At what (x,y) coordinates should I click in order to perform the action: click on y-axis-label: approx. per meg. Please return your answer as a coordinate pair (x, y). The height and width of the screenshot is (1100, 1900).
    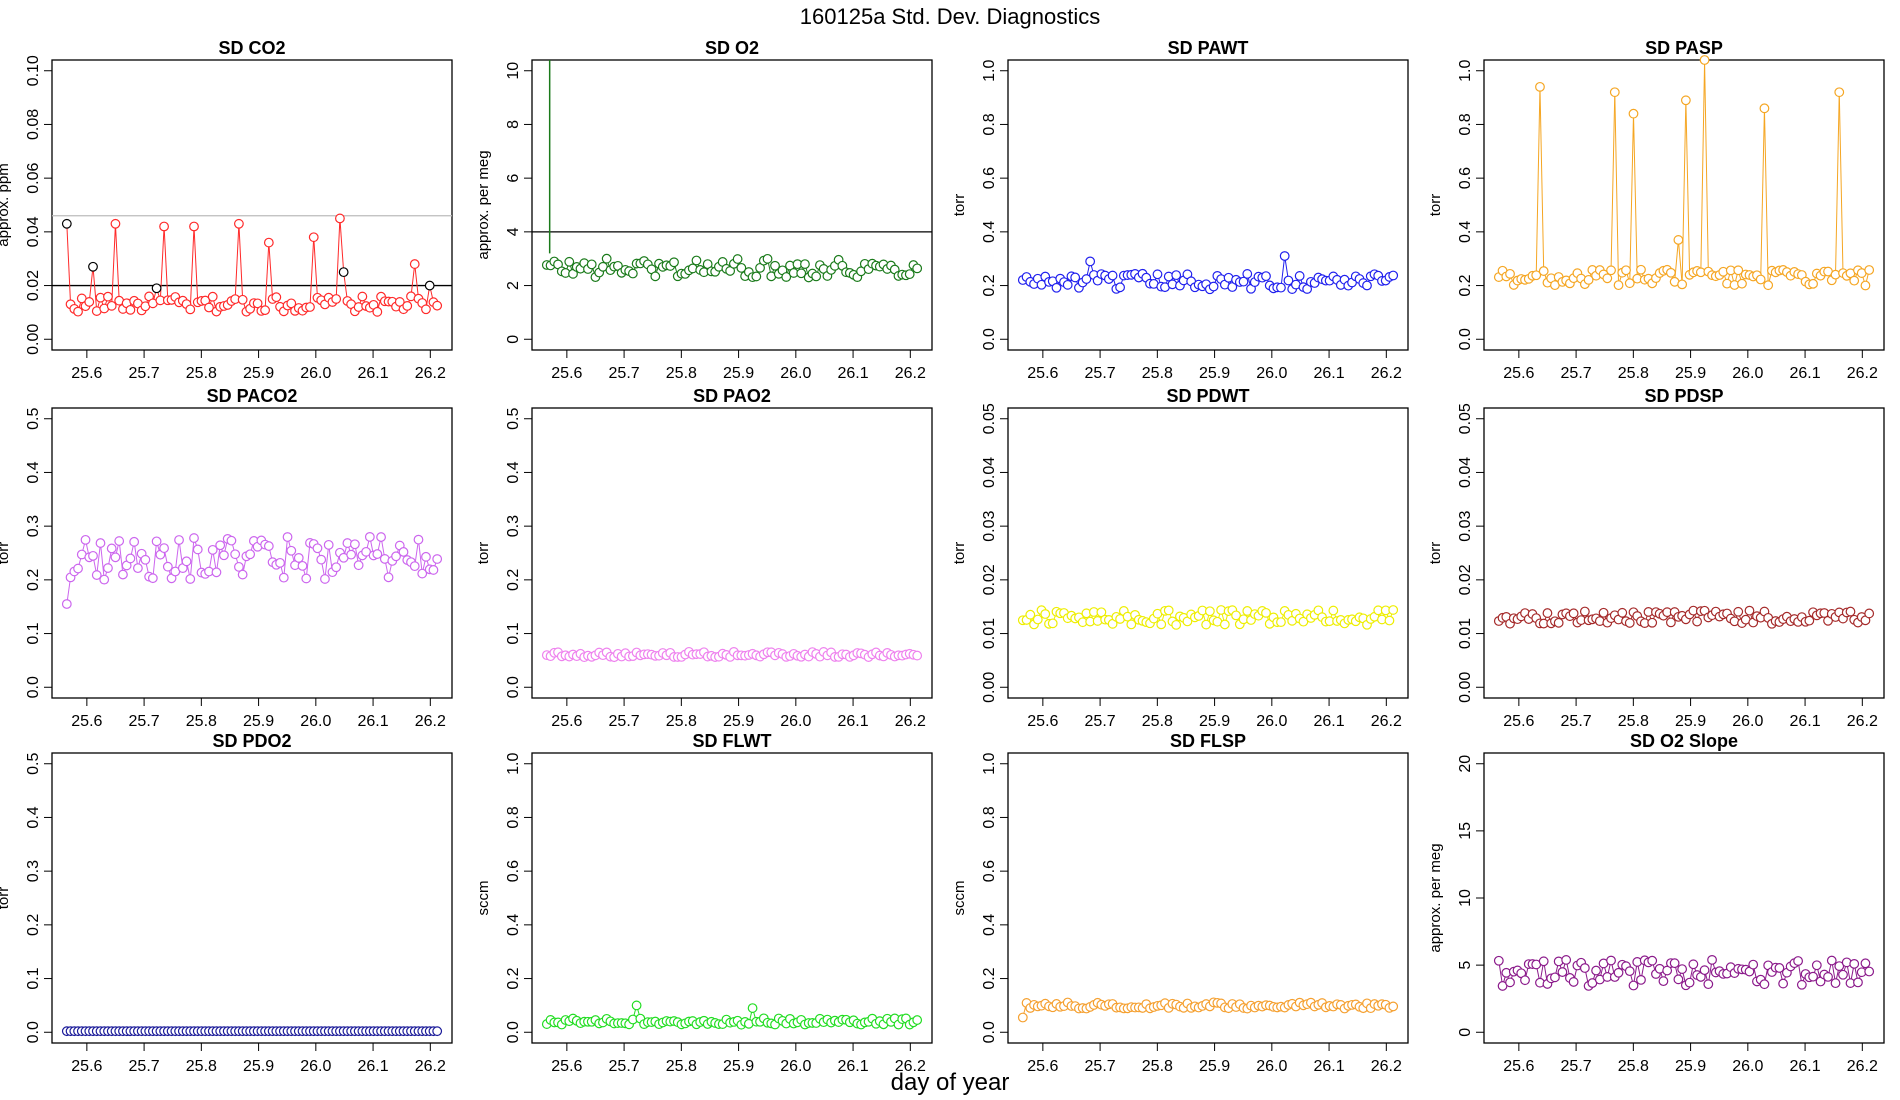
    Looking at the image, I should click on (1435, 897).